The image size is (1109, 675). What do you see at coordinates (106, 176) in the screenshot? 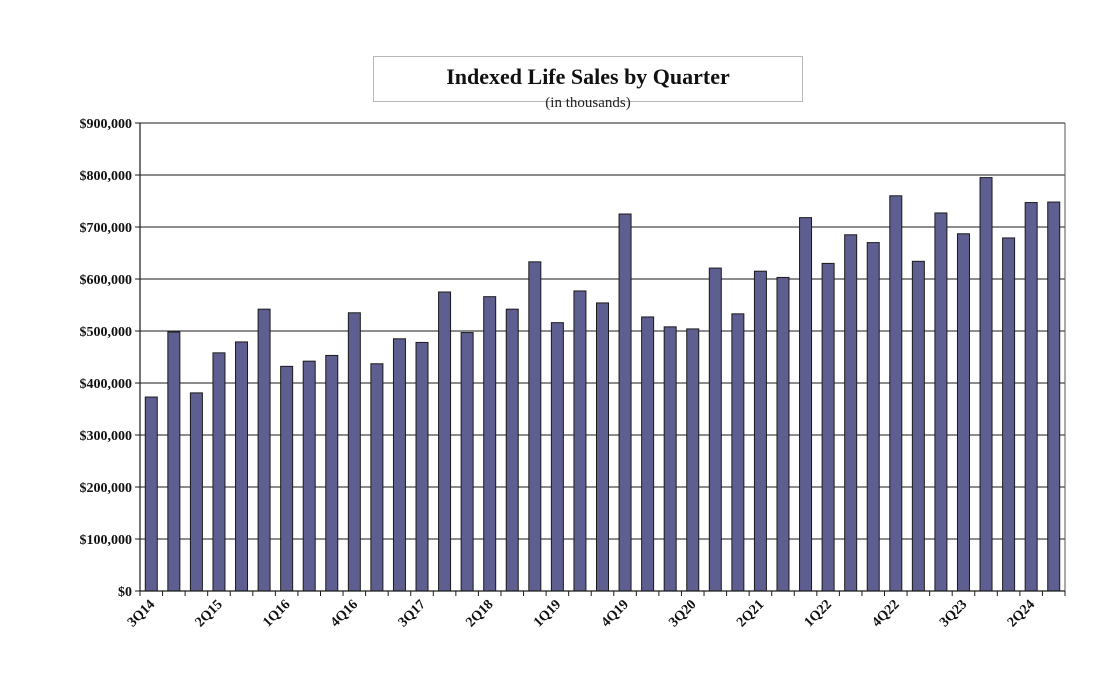
I see `y-tick-label: $800,000` at bounding box center [106, 176].